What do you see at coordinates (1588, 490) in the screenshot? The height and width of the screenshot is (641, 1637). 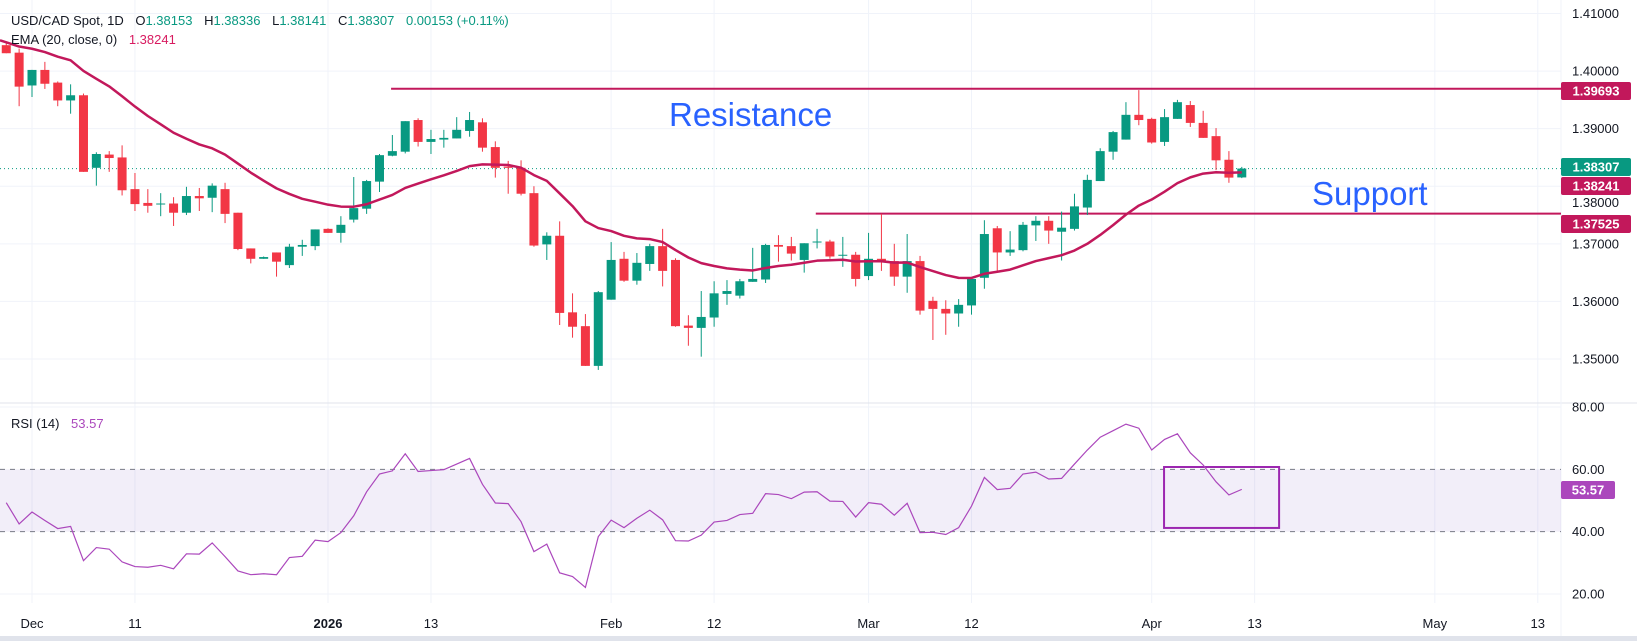 I see `rsi-value-tag-bg` at bounding box center [1588, 490].